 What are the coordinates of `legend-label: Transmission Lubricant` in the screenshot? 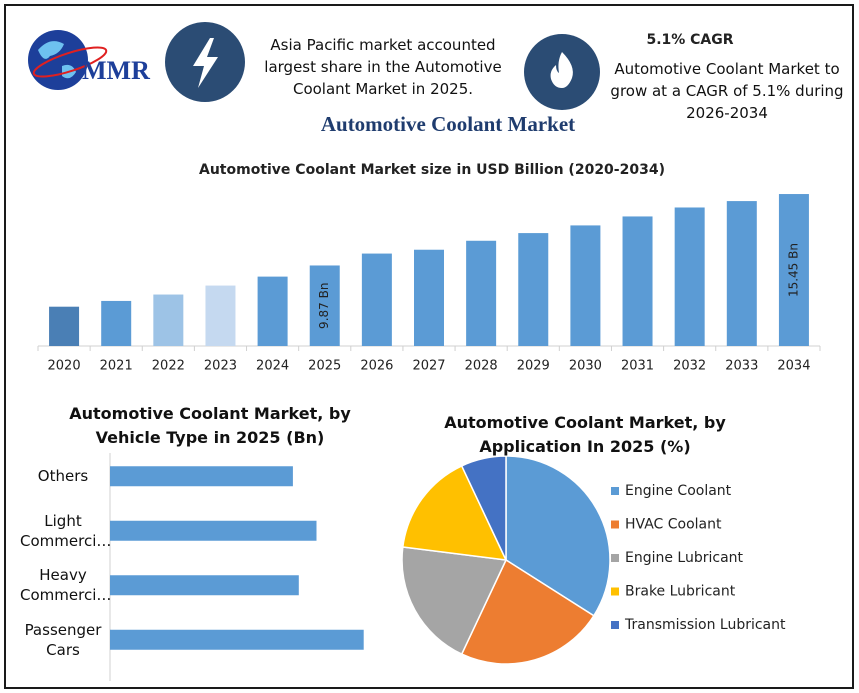 It's located at (705, 625).